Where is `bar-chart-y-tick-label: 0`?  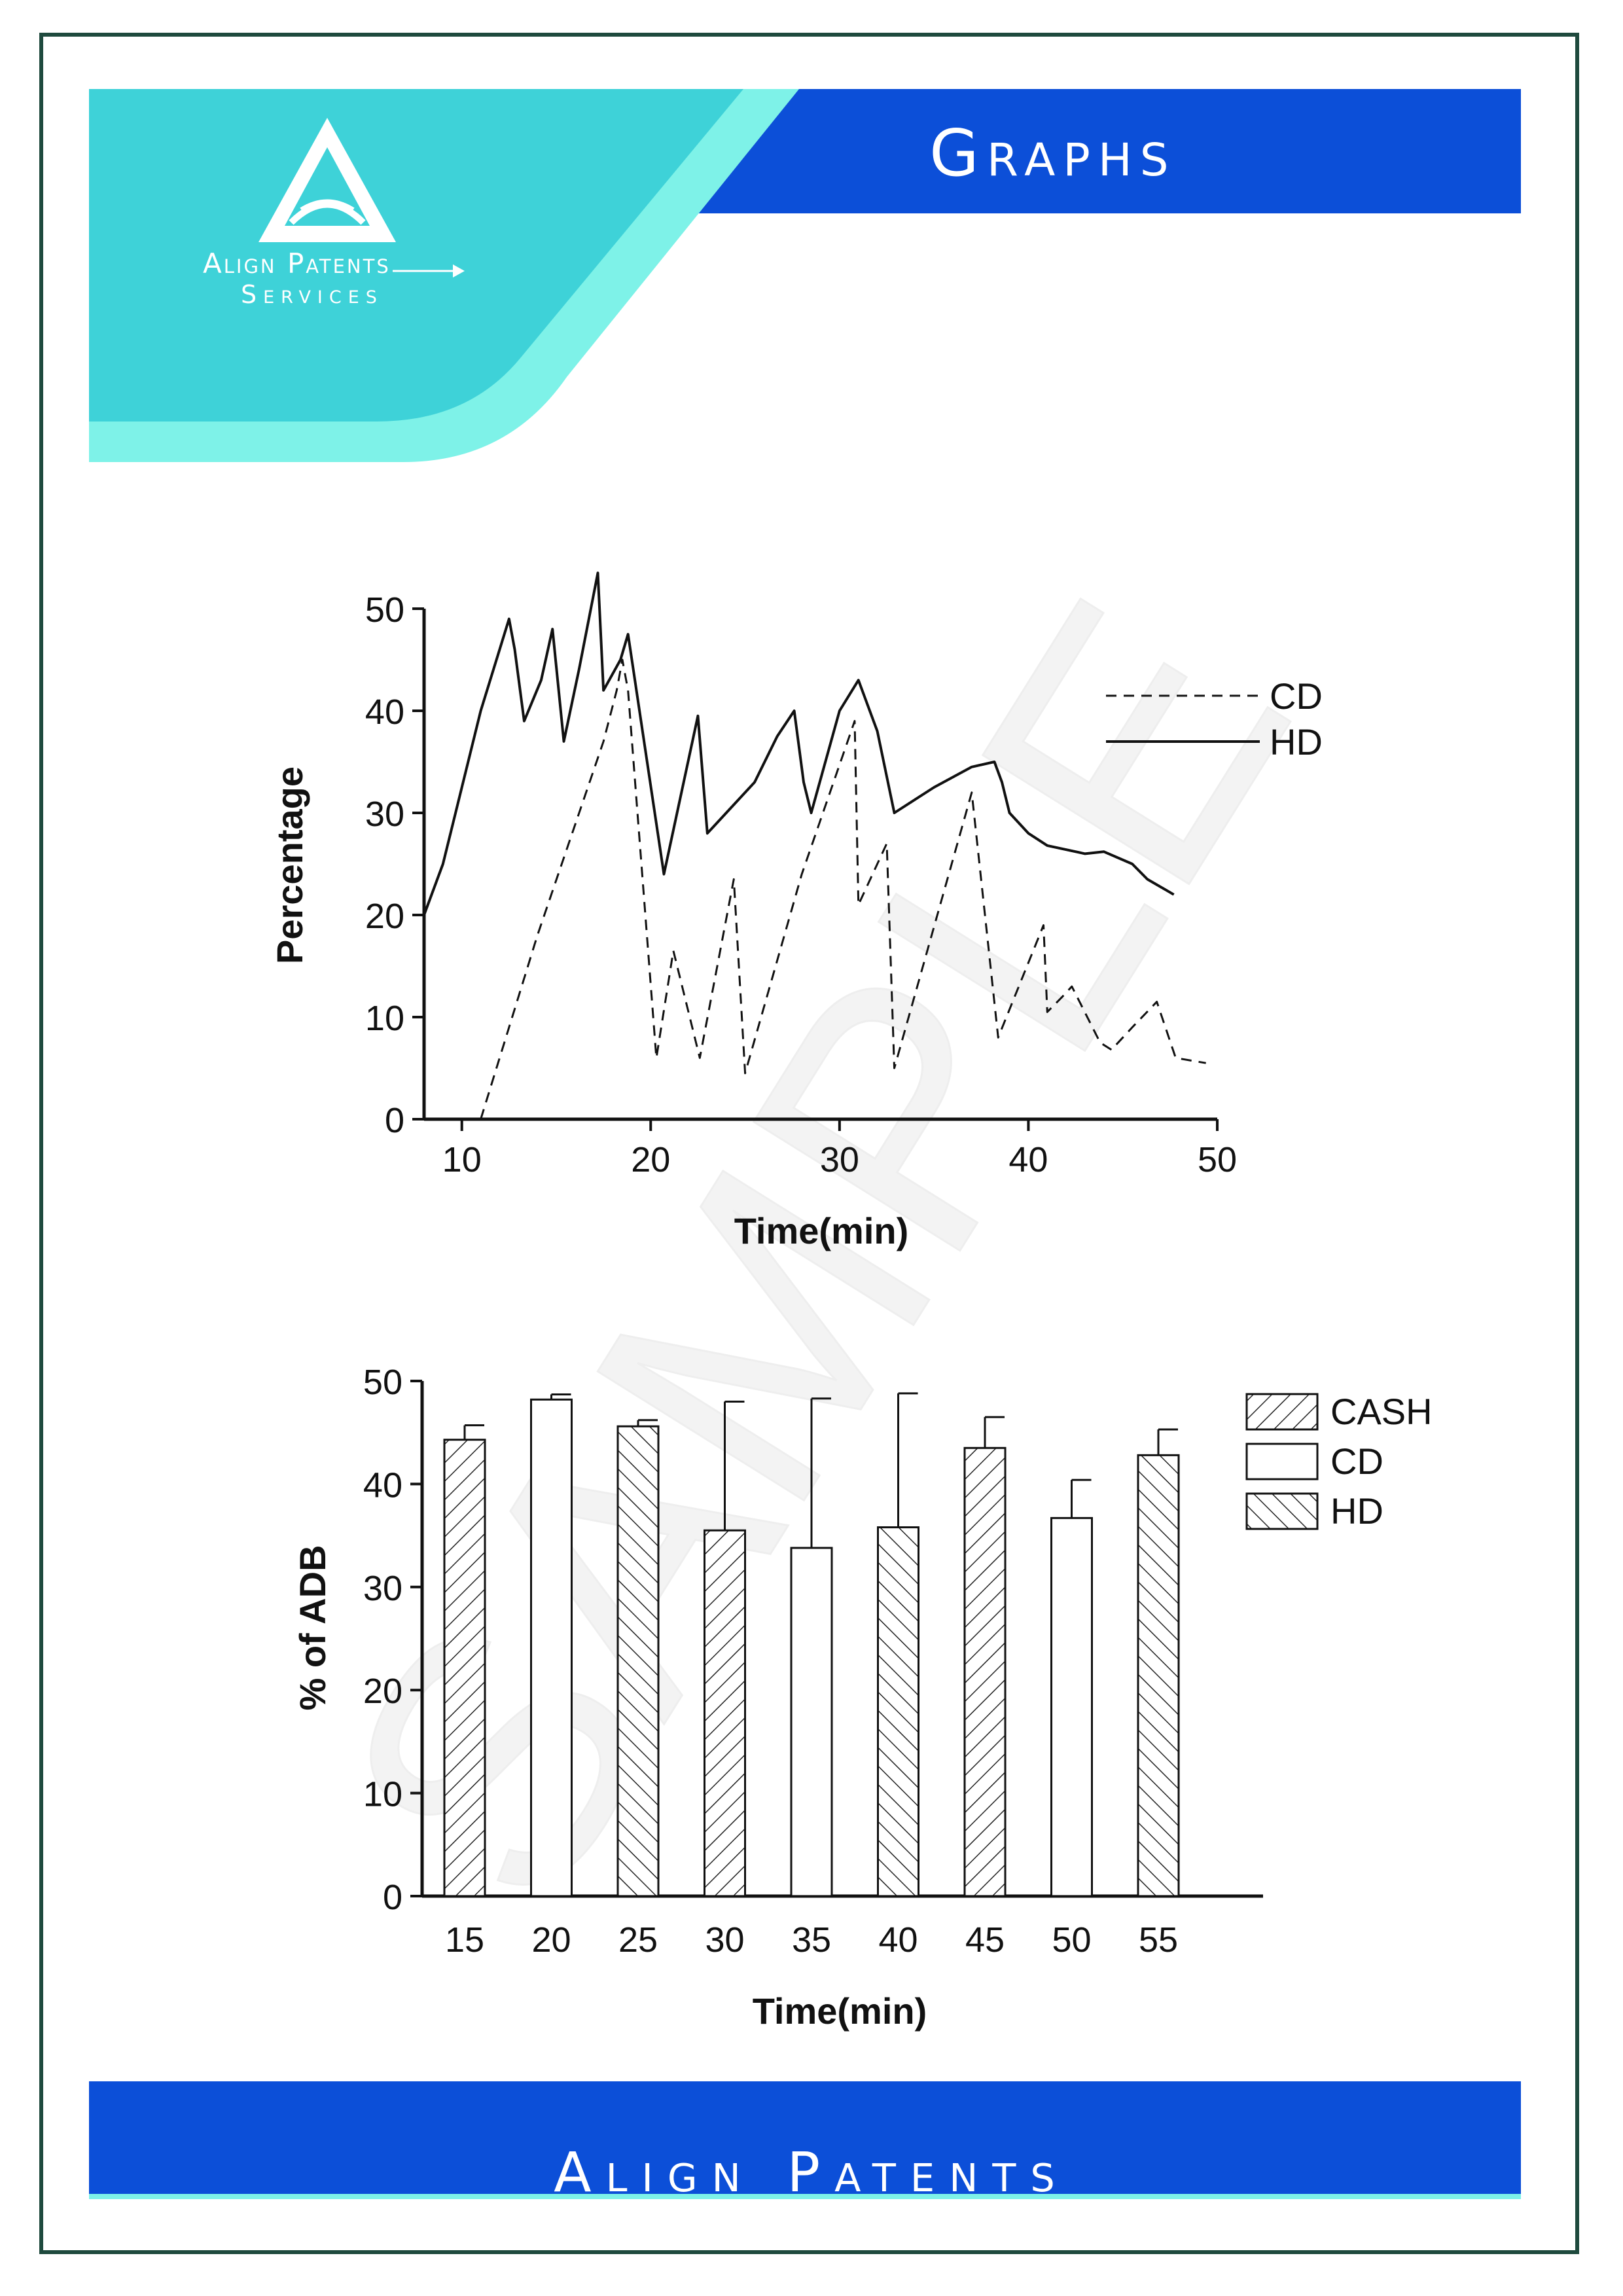 bar-chart-y-tick-label: 0 is located at coordinates (392, 1897).